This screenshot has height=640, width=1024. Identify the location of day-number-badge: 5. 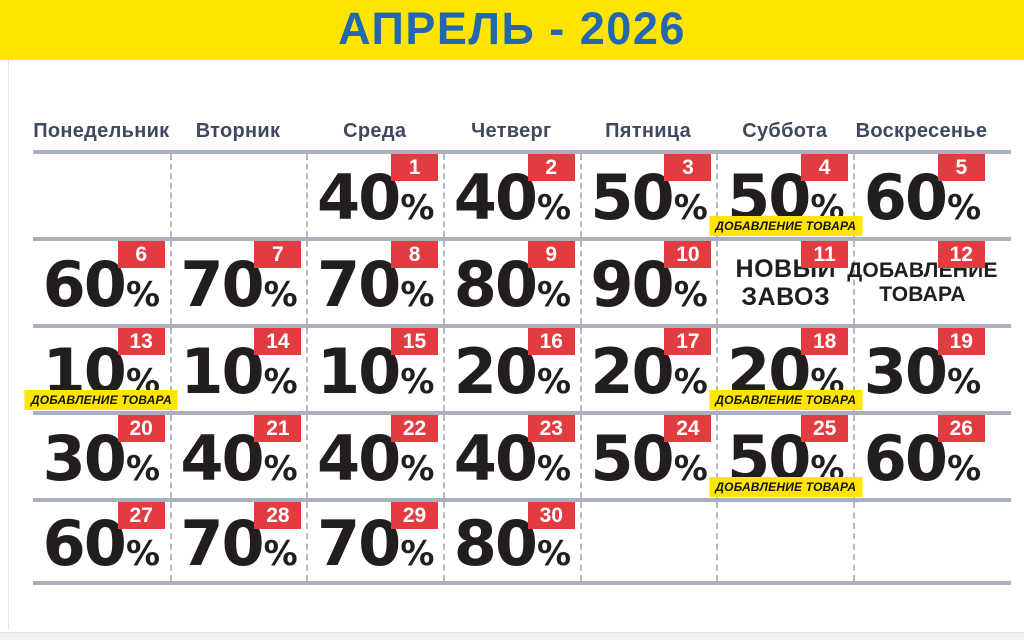
(961, 167).